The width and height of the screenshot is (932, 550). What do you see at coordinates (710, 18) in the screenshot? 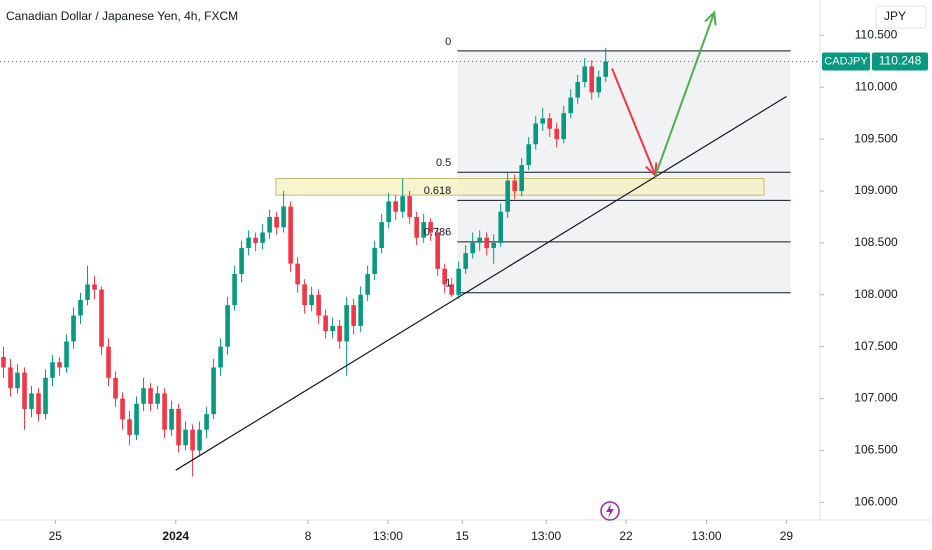
I see `arrow-head` at bounding box center [710, 18].